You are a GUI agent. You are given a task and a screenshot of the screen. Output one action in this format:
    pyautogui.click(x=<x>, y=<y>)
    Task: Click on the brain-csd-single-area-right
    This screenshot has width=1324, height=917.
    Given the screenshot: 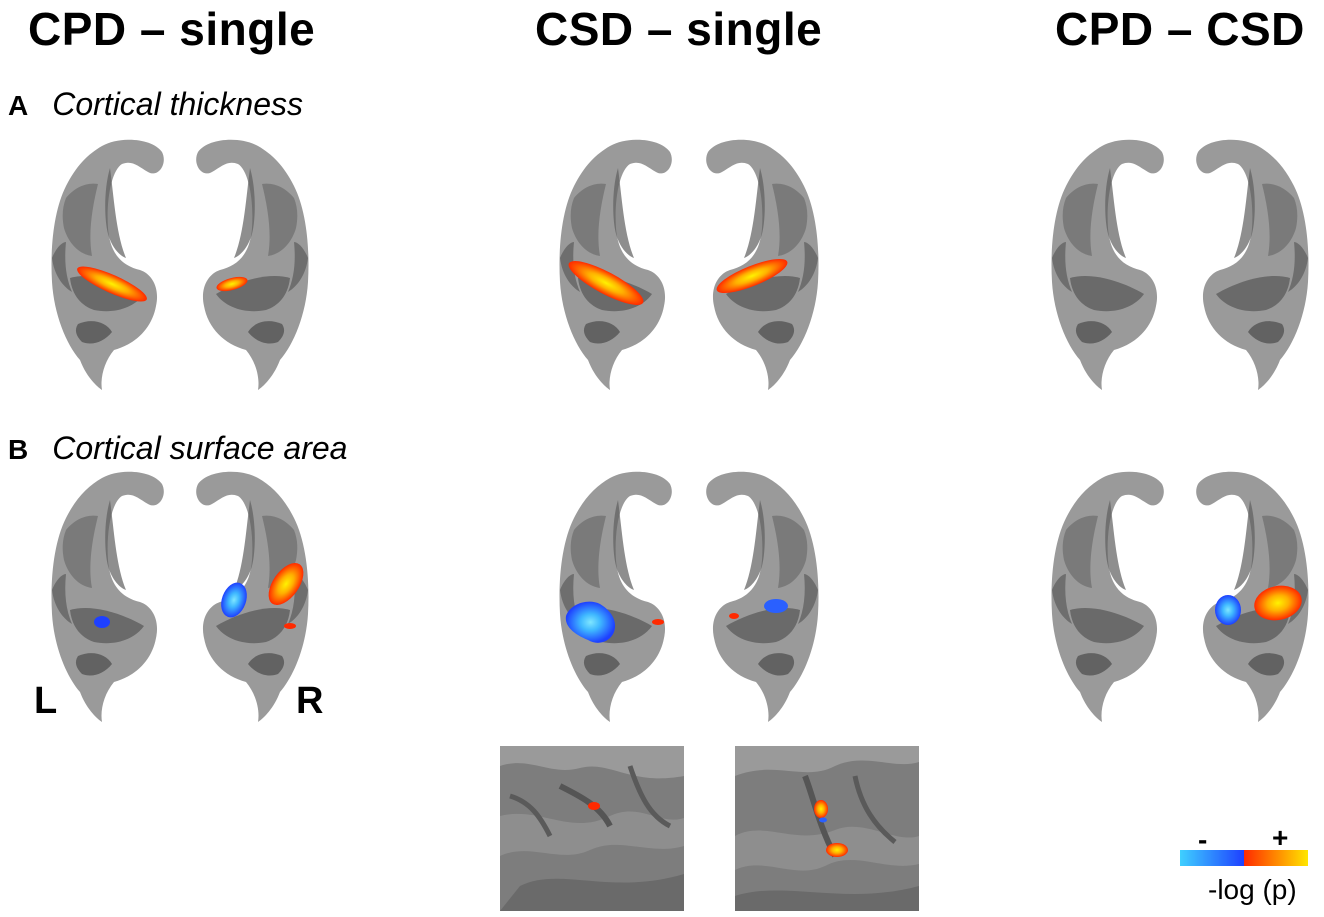 What is the action you would take?
    pyautogui.click(x=765, y=600)
    